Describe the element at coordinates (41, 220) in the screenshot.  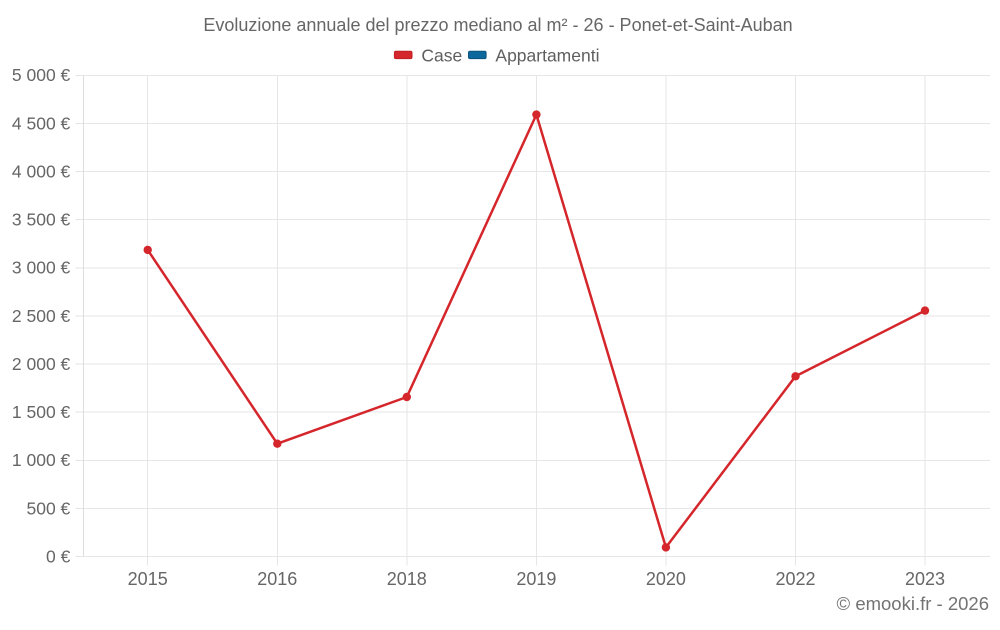
I see `svg-text: 3 500 €` at that location.